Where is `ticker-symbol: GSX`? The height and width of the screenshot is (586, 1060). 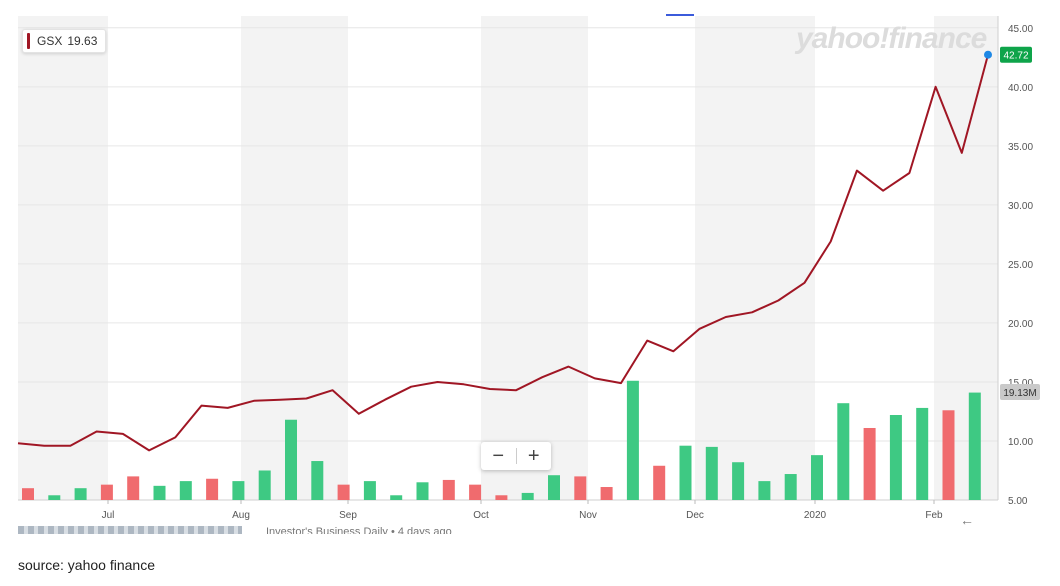
ticker-symbol: GSX is located at coordinates (50, 41).